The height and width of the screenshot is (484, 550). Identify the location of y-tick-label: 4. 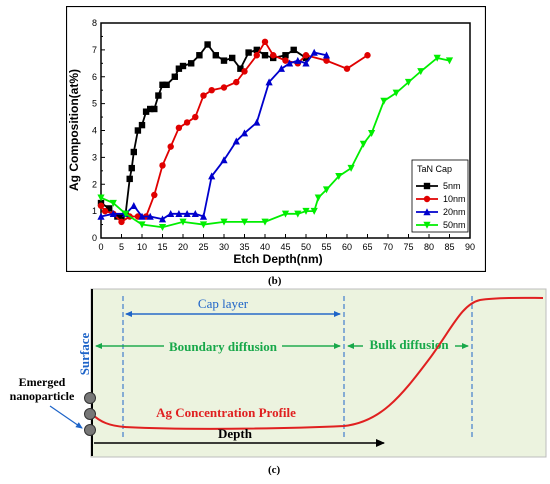
(94, 131).